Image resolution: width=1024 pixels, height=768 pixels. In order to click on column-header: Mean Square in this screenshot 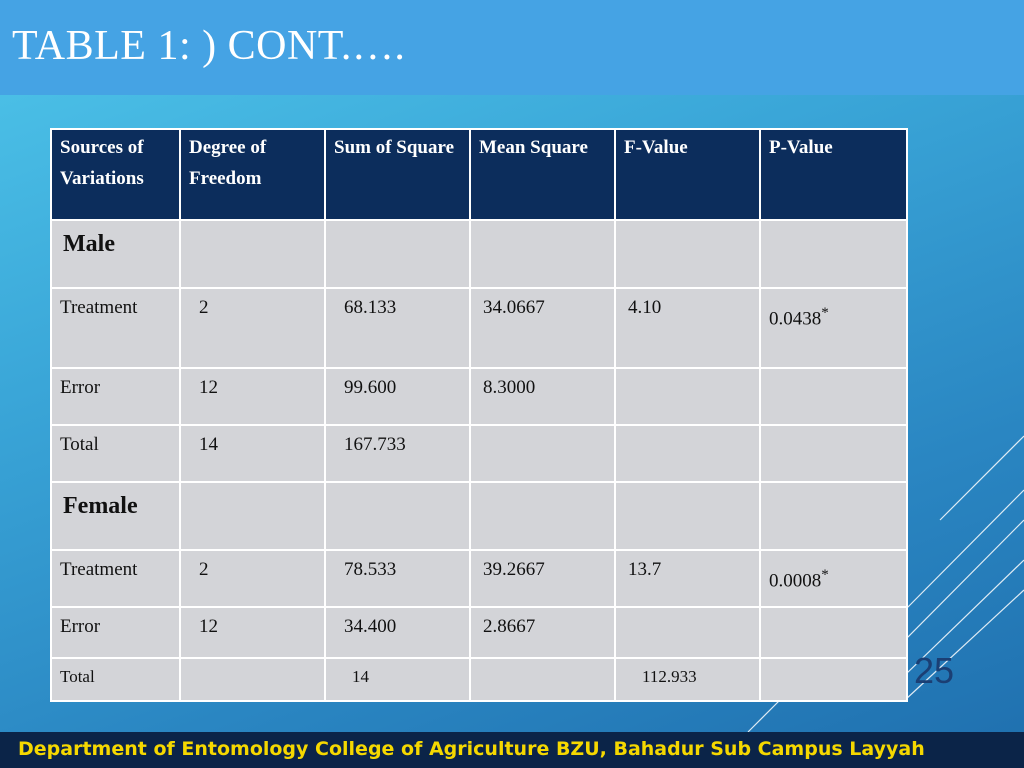, I will do `click(542, 174)`.